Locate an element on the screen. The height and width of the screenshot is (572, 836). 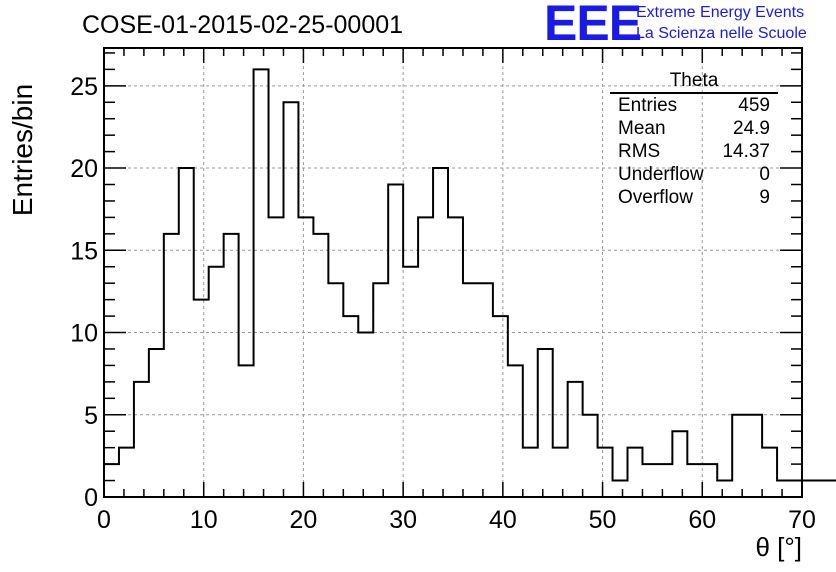
stats-label: Overflow is located at coordinates (655, 197).